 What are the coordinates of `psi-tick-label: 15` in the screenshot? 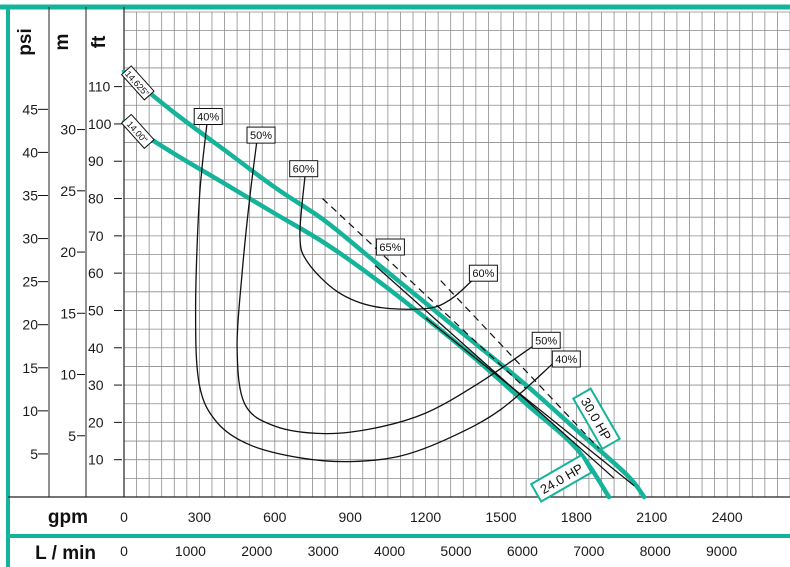 It's located at (30, 368).